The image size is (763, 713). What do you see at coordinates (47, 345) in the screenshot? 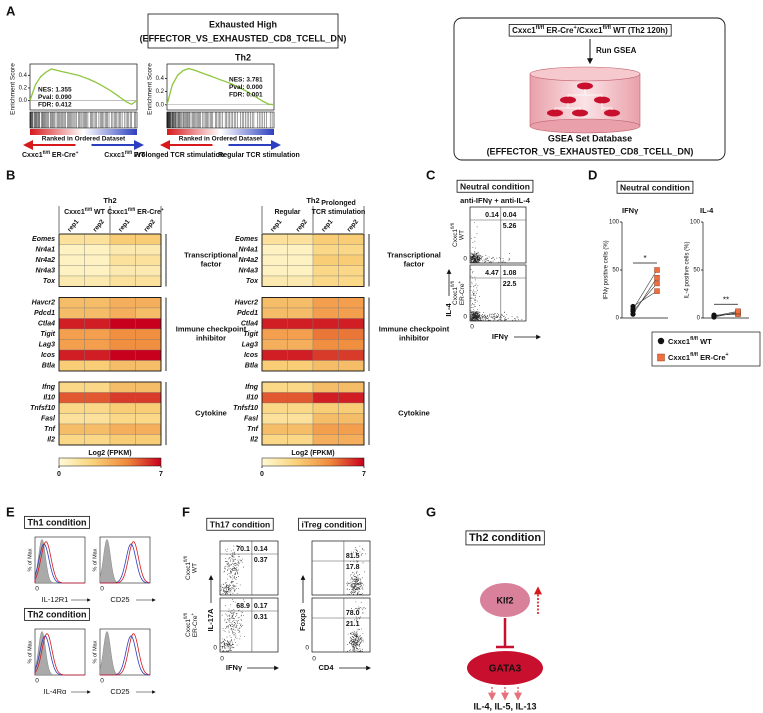
I see `gene-label: Lag3` at bounding box center [47, 345].